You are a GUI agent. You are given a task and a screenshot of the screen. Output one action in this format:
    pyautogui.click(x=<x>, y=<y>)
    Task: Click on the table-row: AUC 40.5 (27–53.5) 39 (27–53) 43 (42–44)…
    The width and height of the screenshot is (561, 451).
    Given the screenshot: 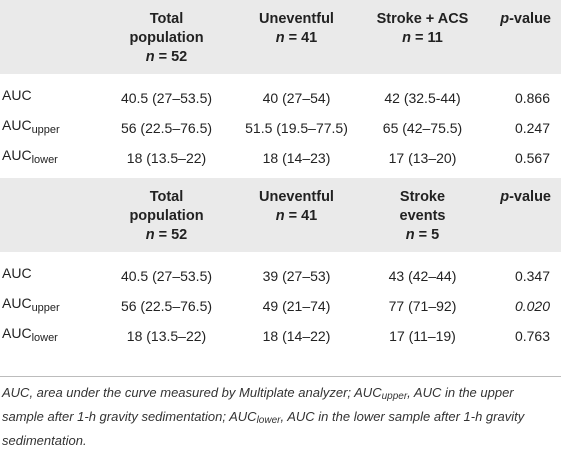 What is the action you would take?
    pyautogui.click(x=280, y=271)
    